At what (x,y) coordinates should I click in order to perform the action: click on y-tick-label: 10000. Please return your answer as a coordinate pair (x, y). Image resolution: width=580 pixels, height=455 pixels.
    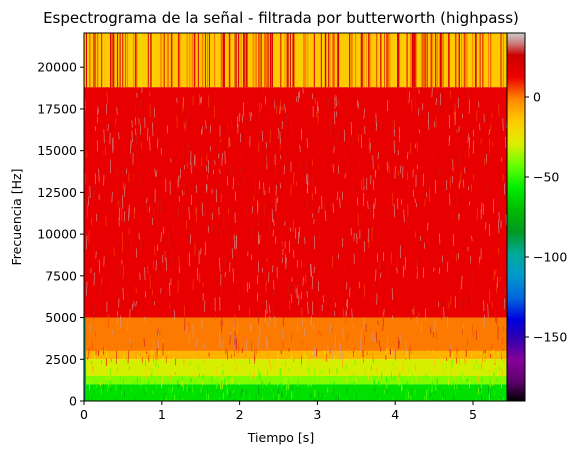
    Looking at the image, I should click on (57, 234).